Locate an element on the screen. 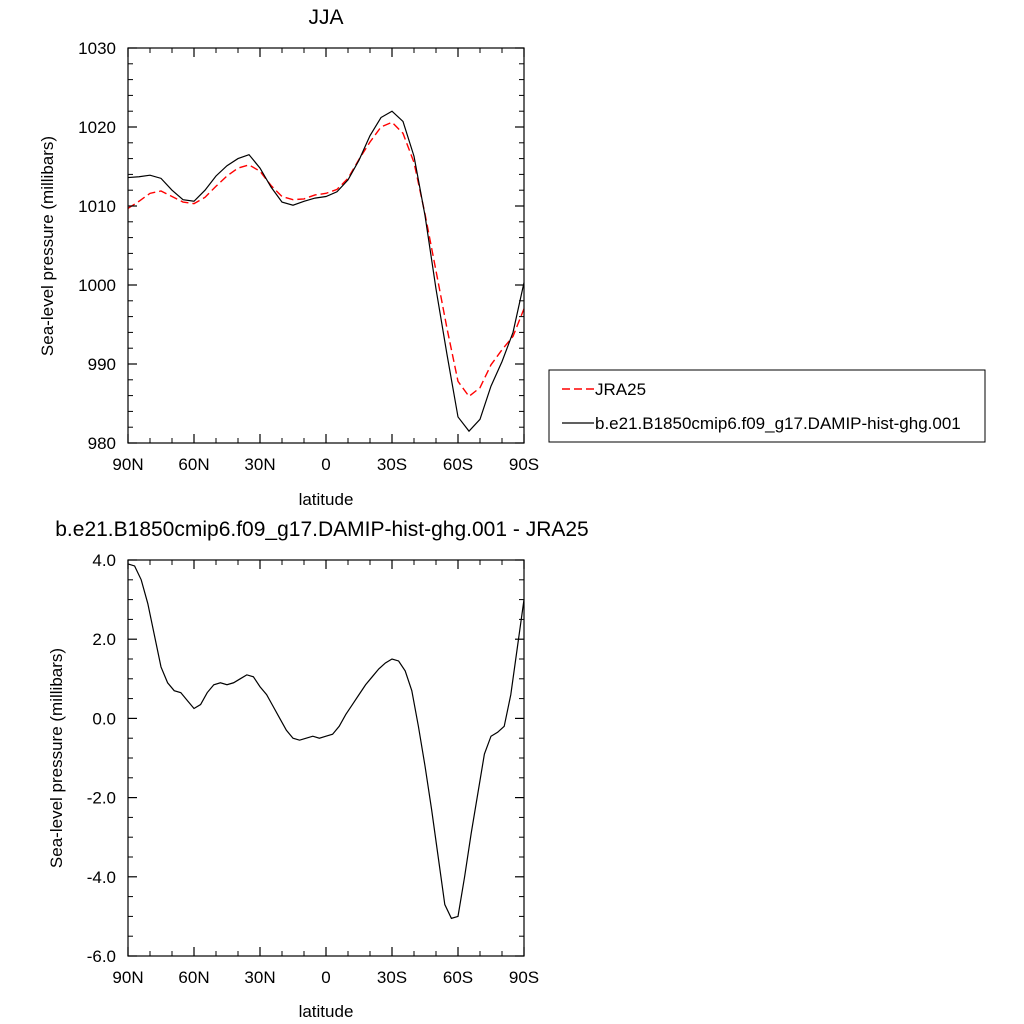 Image resolution: width=1024 pixels, height=1024 pixels. legend-box is located at coordinates (767, 406).